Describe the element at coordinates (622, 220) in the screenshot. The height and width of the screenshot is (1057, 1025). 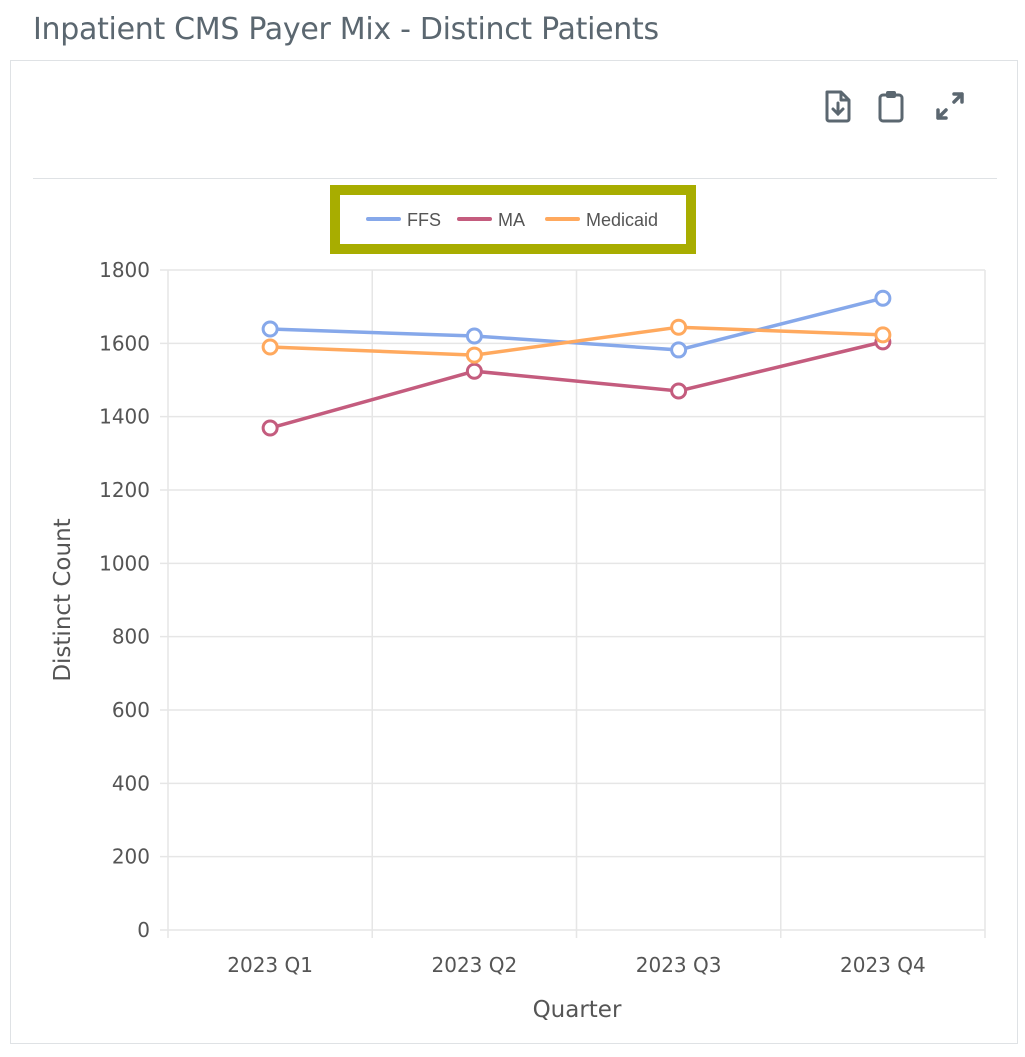
I see `legend-label: Medicaid` at that location.